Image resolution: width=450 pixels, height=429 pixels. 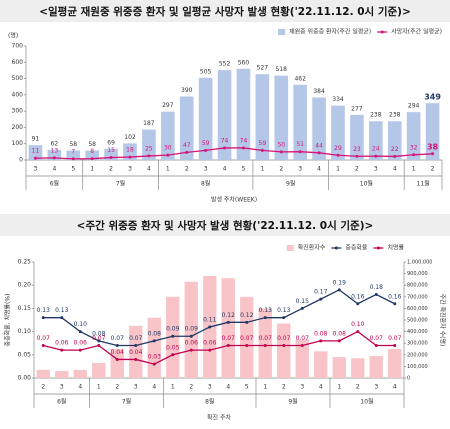 What do you see at coordinates (25, 308) in the screenshot?
I see `y-tick-label: 0.15` at bounding box center [25, 308].